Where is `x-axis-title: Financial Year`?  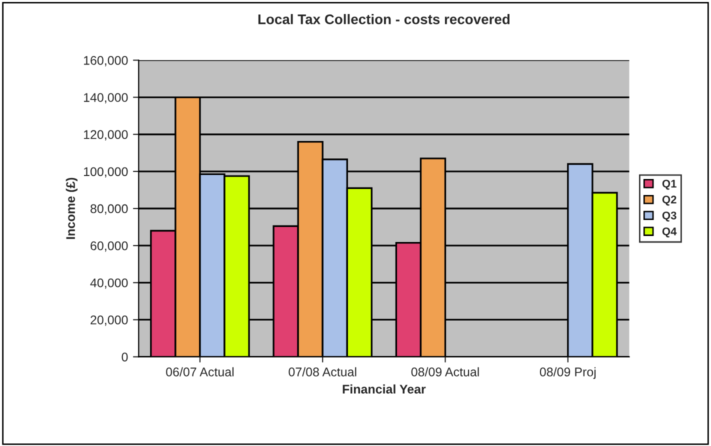
x-axis-title: Financial Year is located at coordinates (384, 389).